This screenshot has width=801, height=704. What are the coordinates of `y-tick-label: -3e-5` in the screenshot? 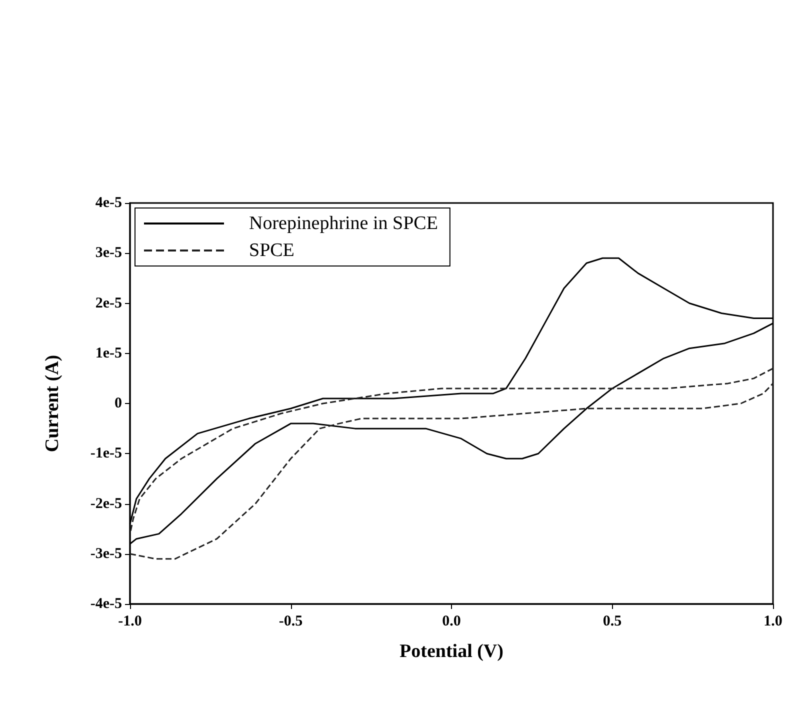 It's located at (106, 554).